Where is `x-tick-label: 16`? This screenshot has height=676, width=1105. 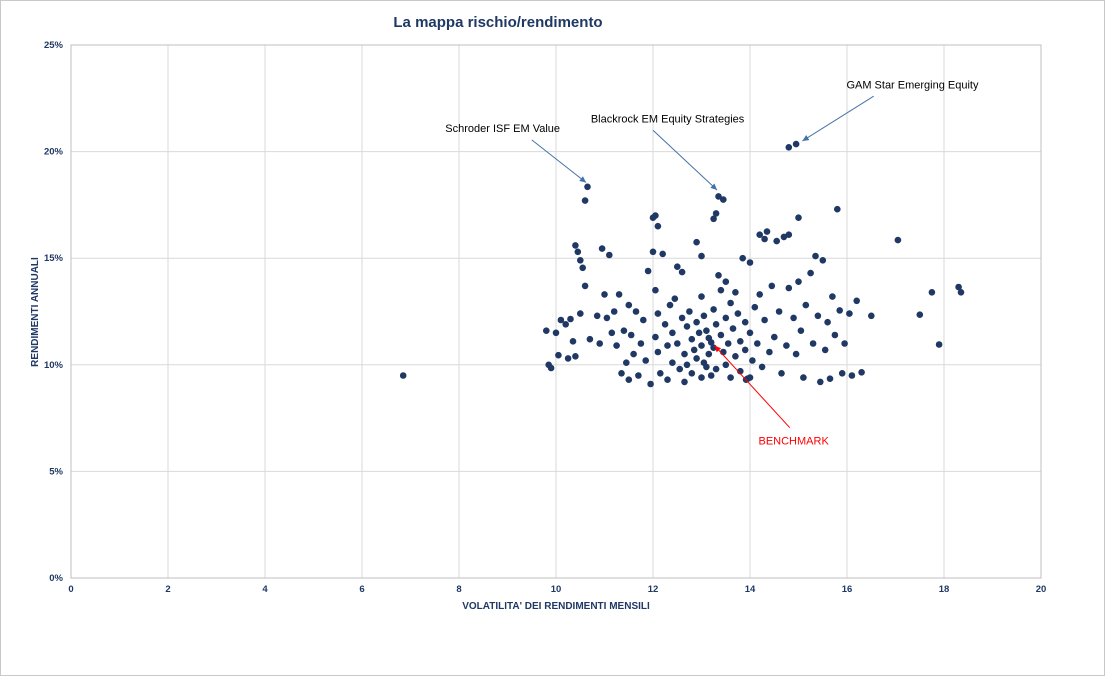
x-tick-label: 16 is located at coordinates (847, 589).